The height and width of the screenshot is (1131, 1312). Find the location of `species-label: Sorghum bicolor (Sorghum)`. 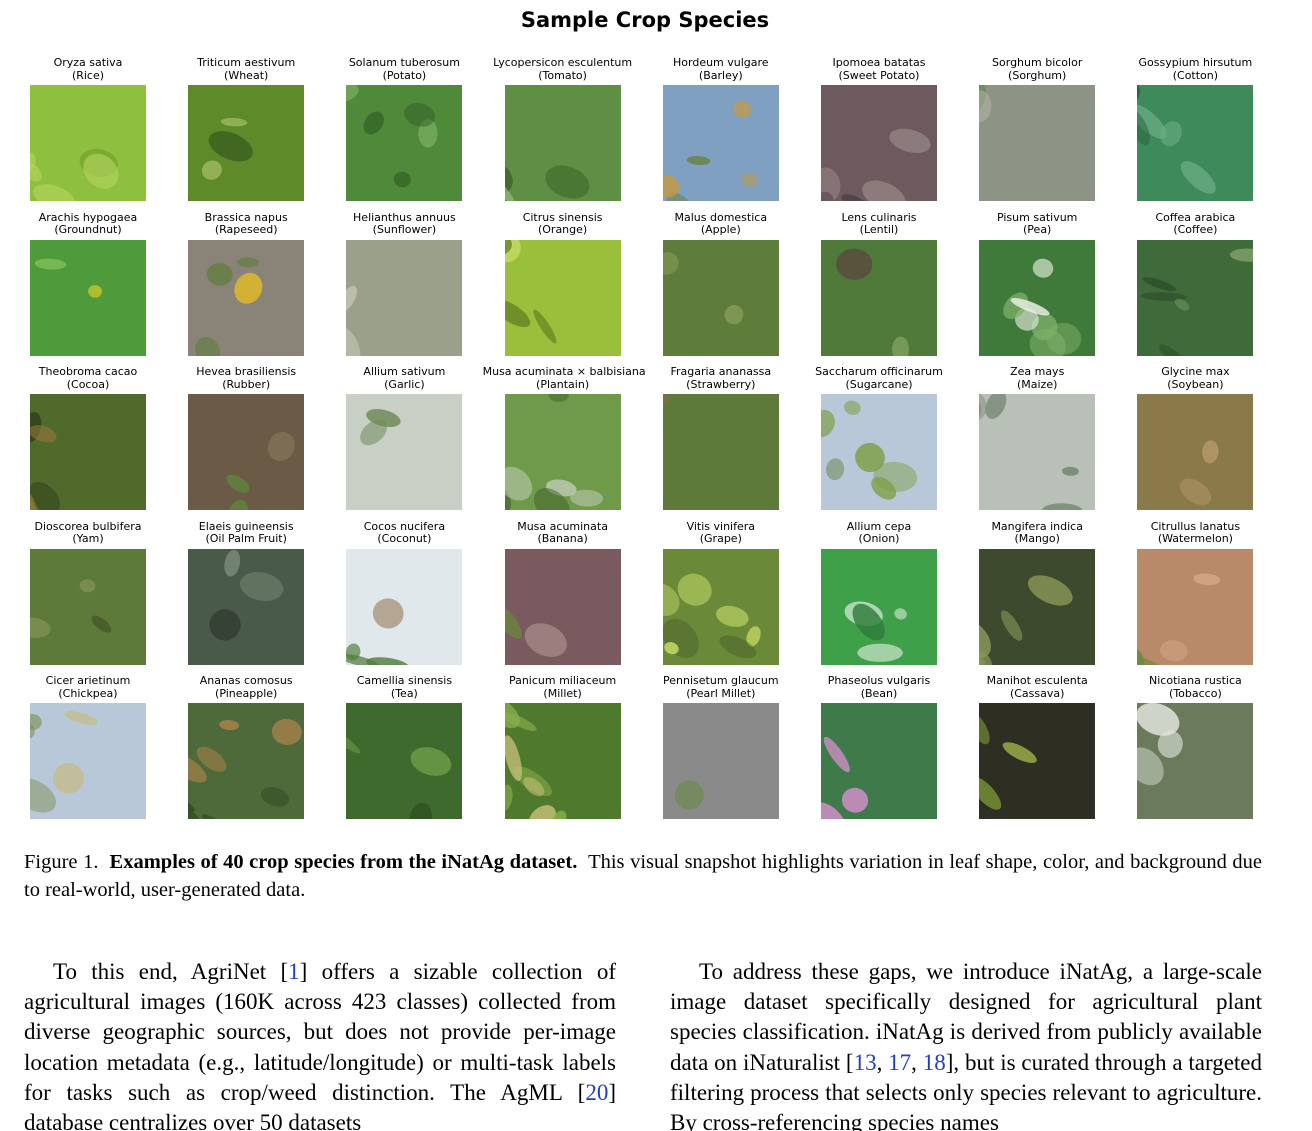

species-label: Sorghum bicolor (Sorghum) is located at coordinates (1037, 69).